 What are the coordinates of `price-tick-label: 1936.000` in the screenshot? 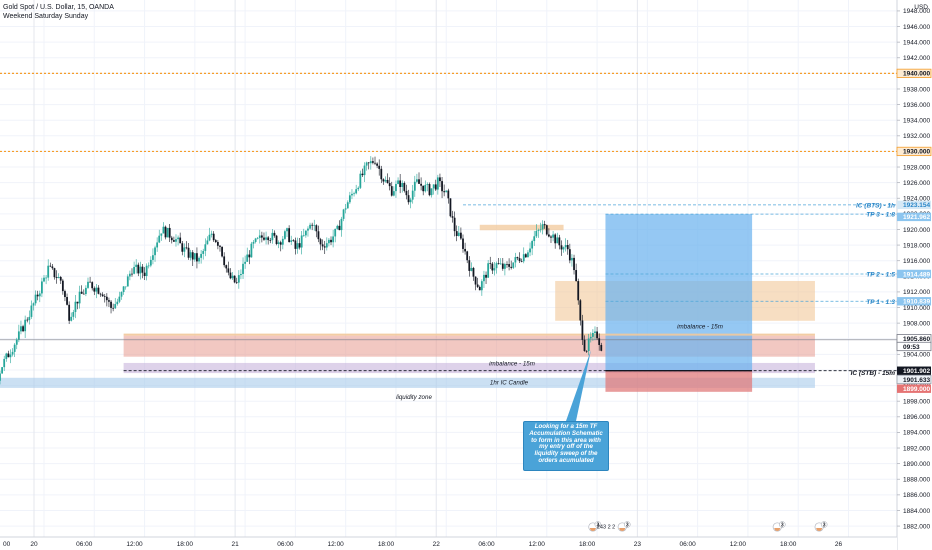 It's located at (916, 105).